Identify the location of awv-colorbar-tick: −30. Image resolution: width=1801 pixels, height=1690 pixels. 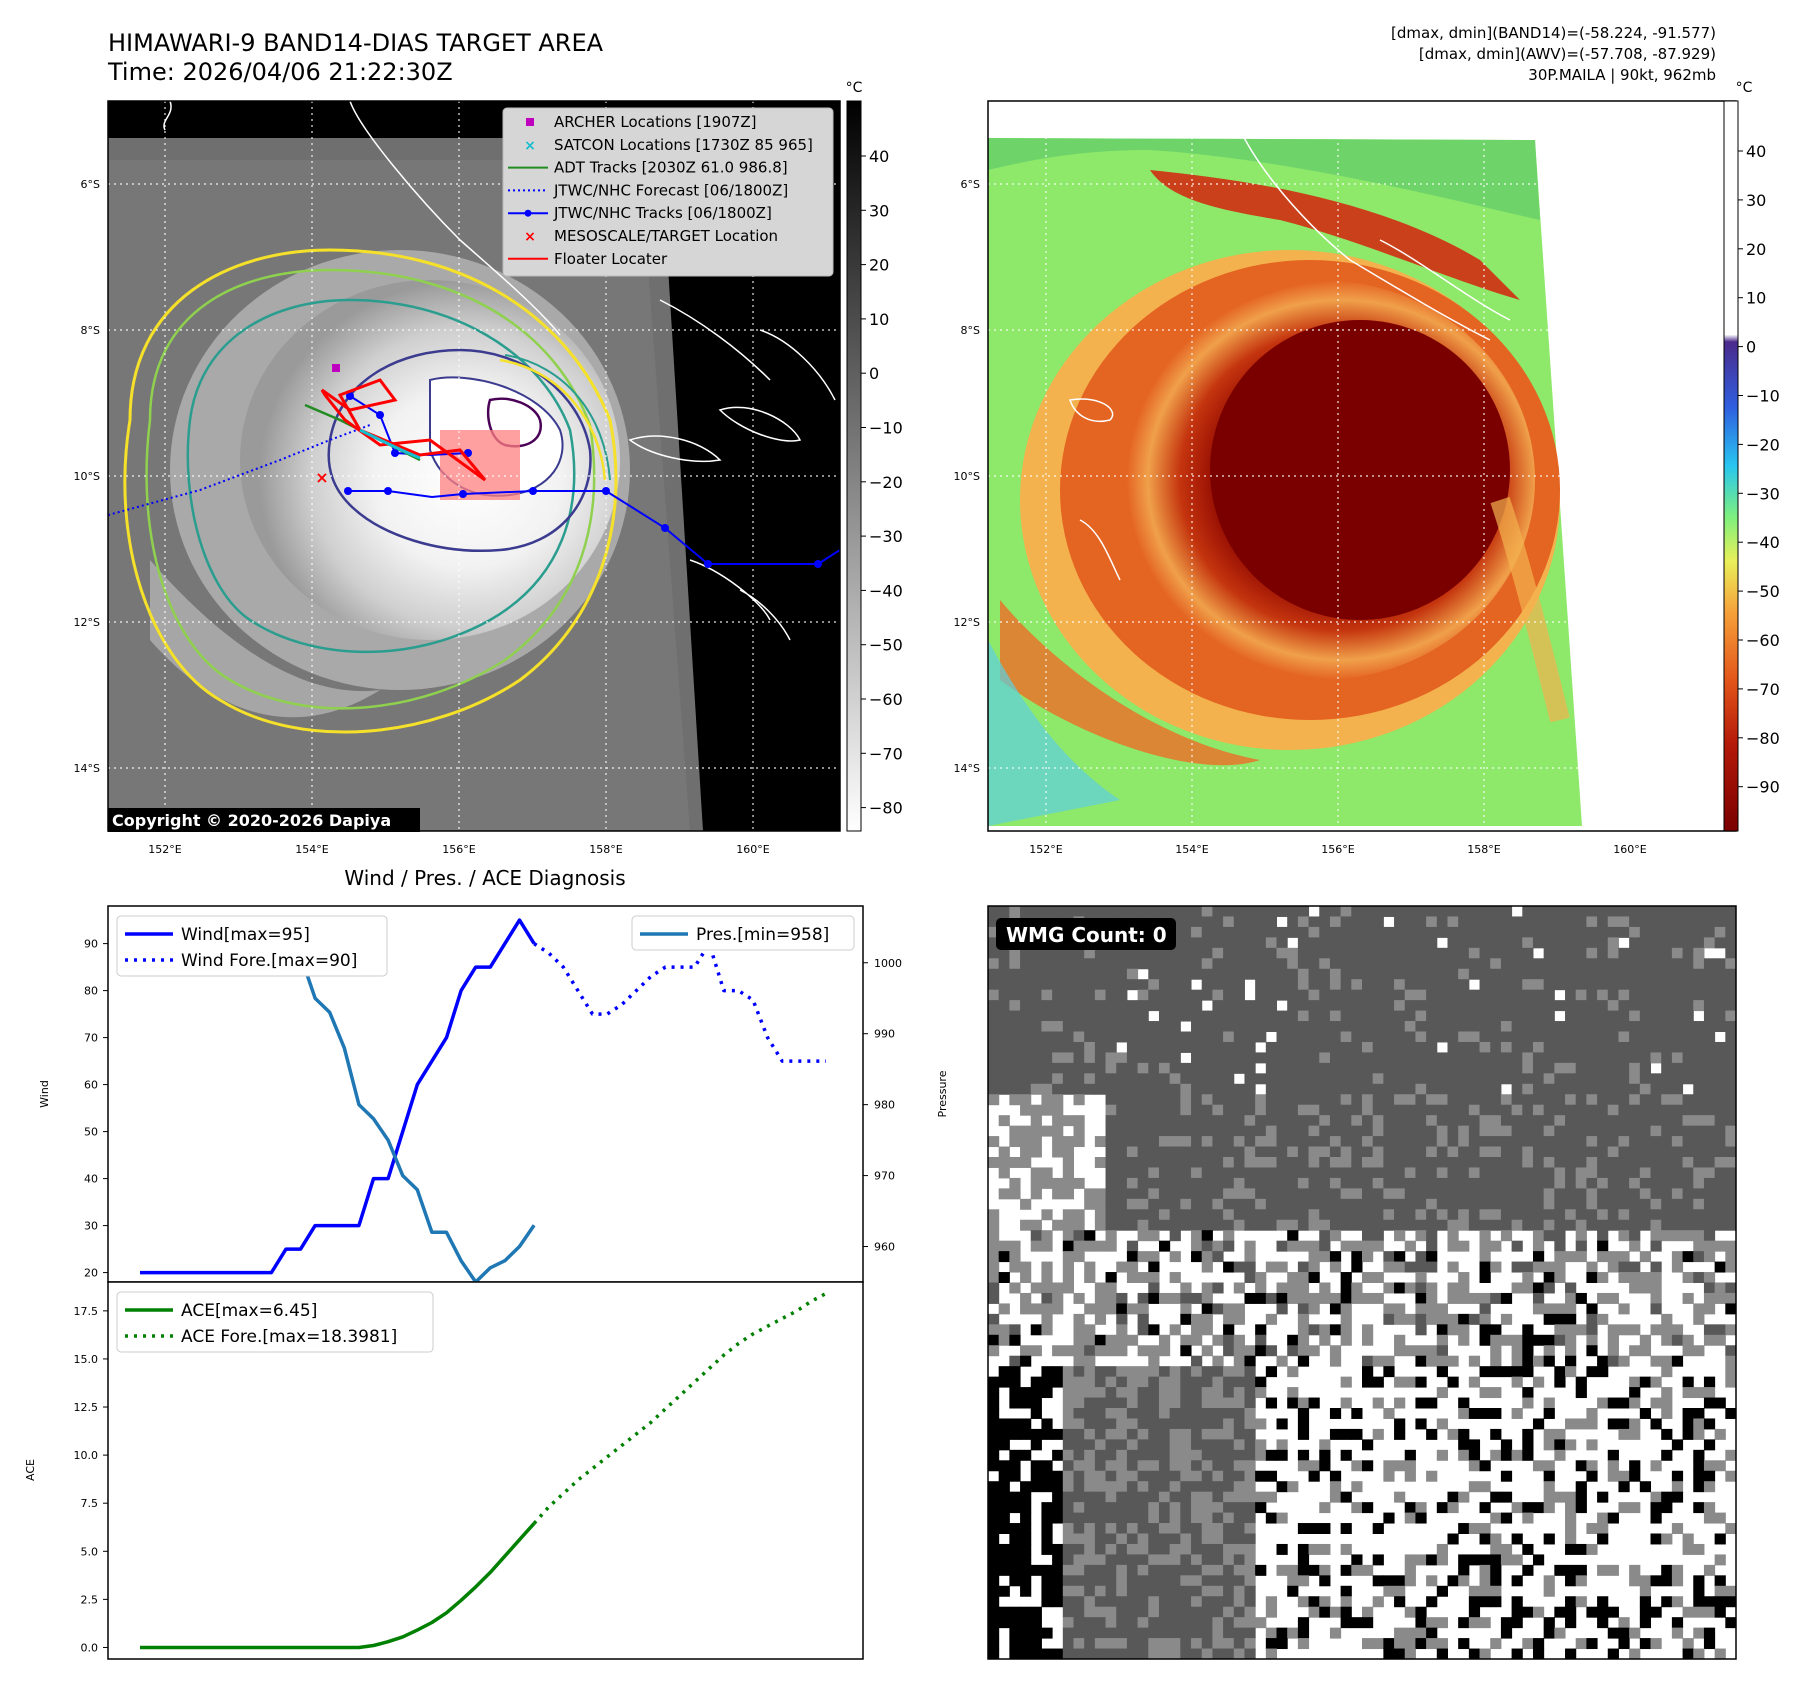
(1763, 493).